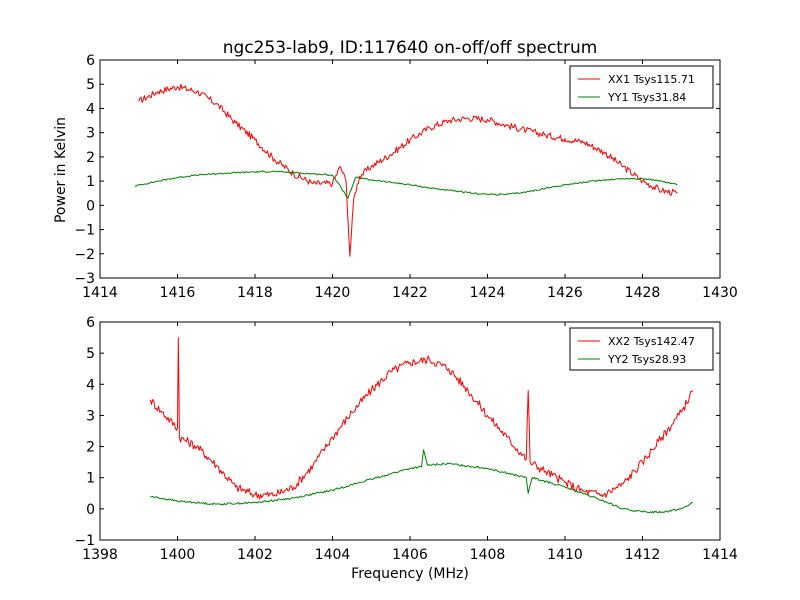  What do you see at coordinates (333, 293) in the screenshot?
I see `top-x-tick-label: 1420` at bounding box center [333, 293].